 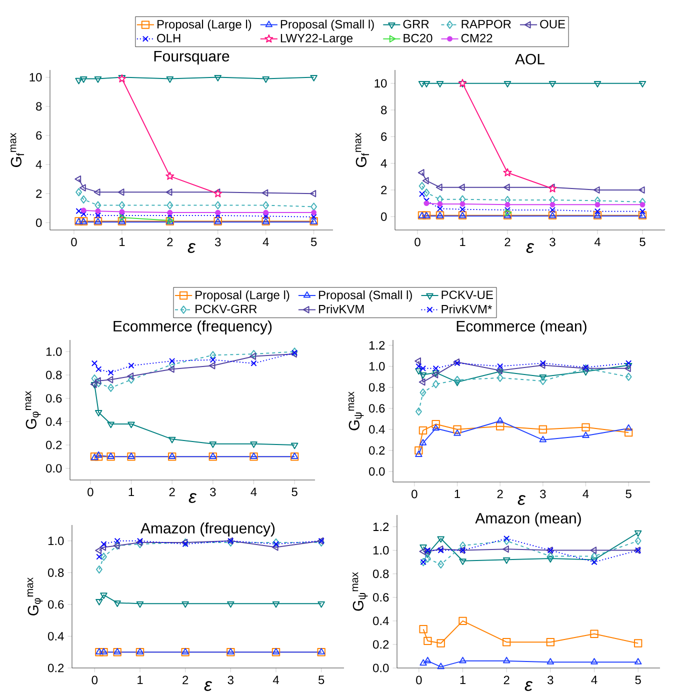 I want to click on chart-title: Ecommerce (mean), so click(x=521, y=327).